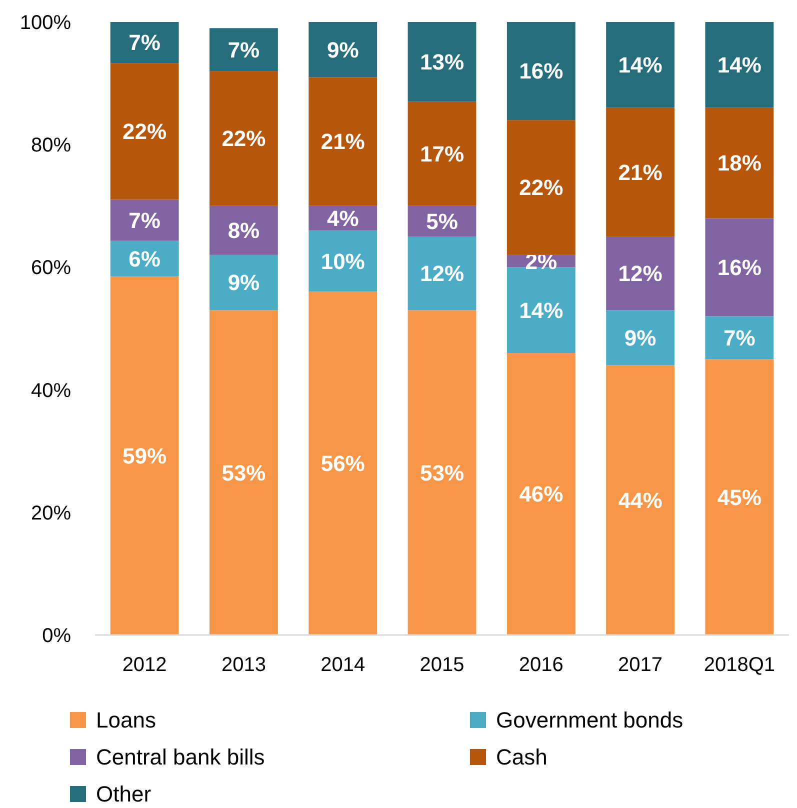  I want to click on data-label: 17%, so click(442, 153).